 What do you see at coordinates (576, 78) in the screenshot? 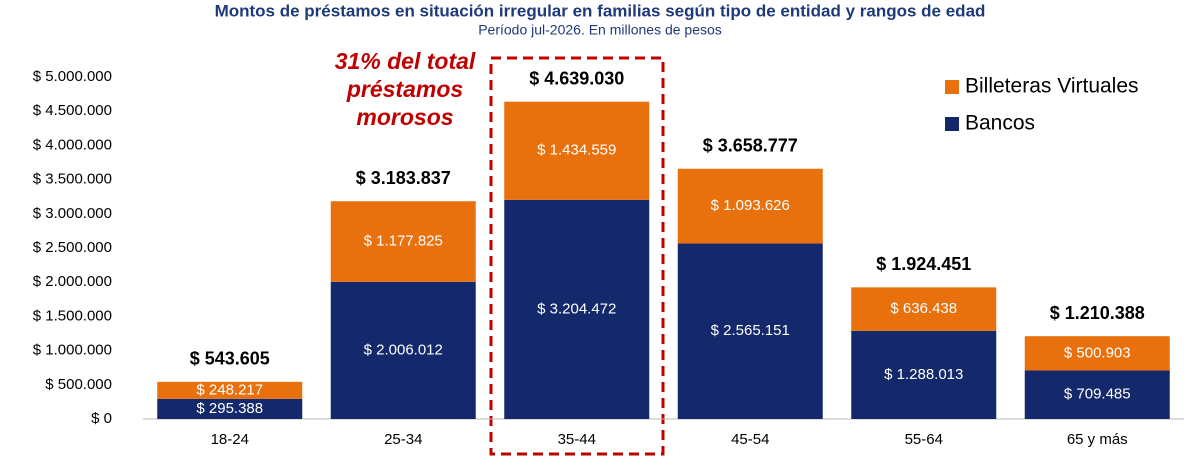
I see `total-label: $ 4.639.030` at bounding box center [576, 78].